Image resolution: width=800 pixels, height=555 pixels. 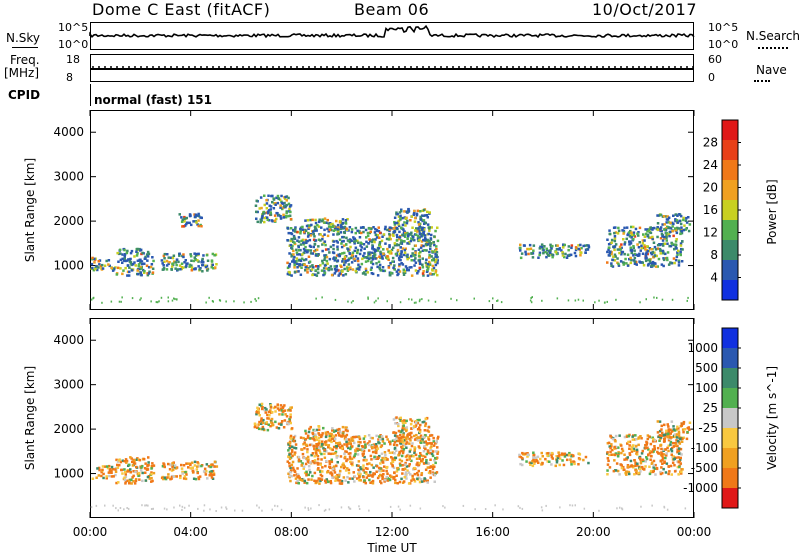 What do you see at coordinates (68, 266) in the screenshot?
I see `y-tick-label: 1000` at bounding box center [68, 266].